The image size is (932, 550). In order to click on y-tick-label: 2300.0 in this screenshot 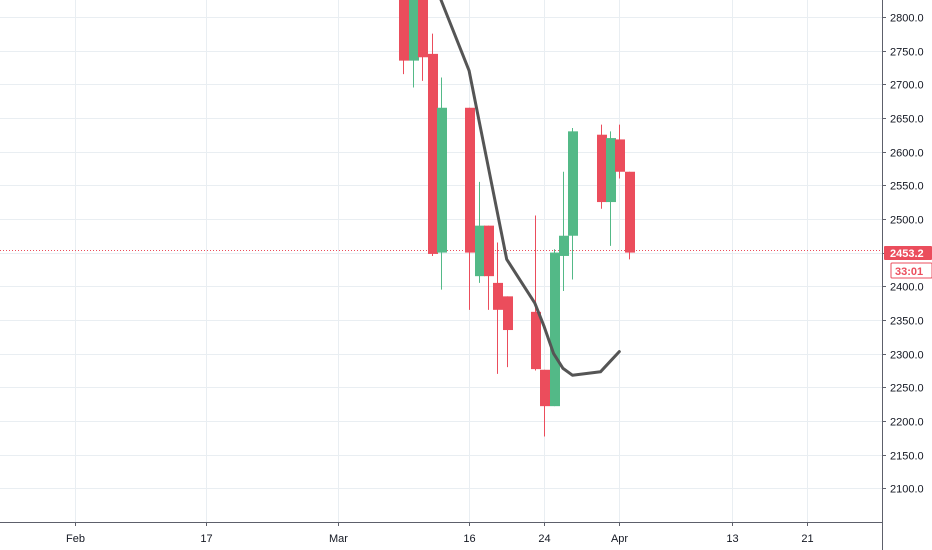, I will do `click(907, 356)`.